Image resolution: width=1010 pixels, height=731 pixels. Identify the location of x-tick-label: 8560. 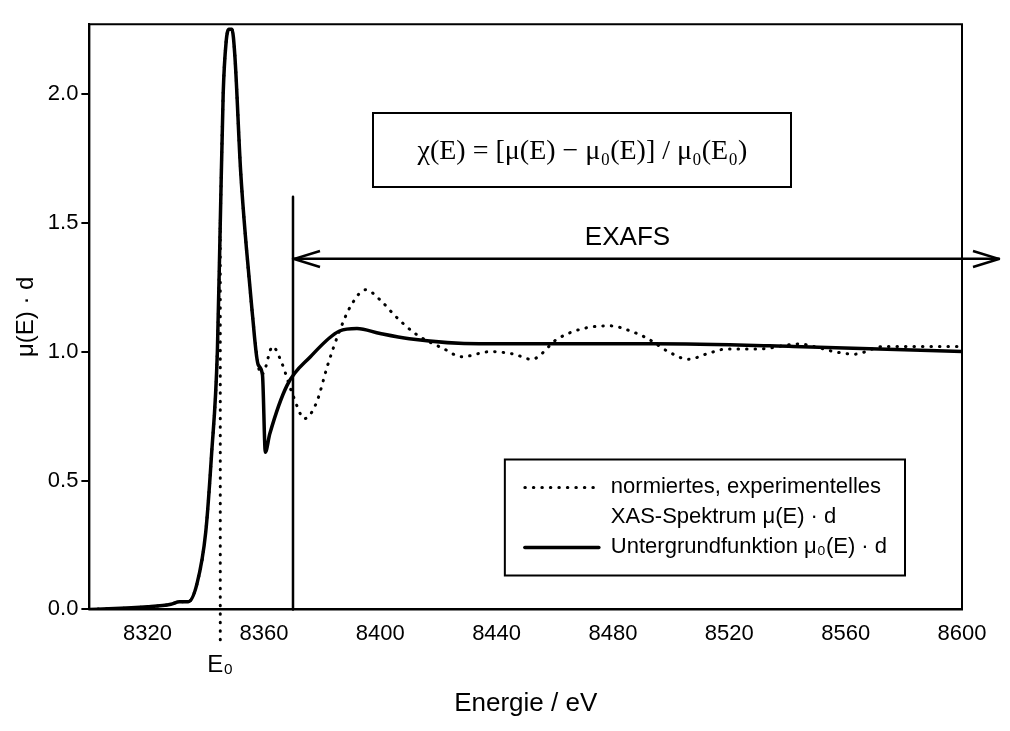
(846, 632).